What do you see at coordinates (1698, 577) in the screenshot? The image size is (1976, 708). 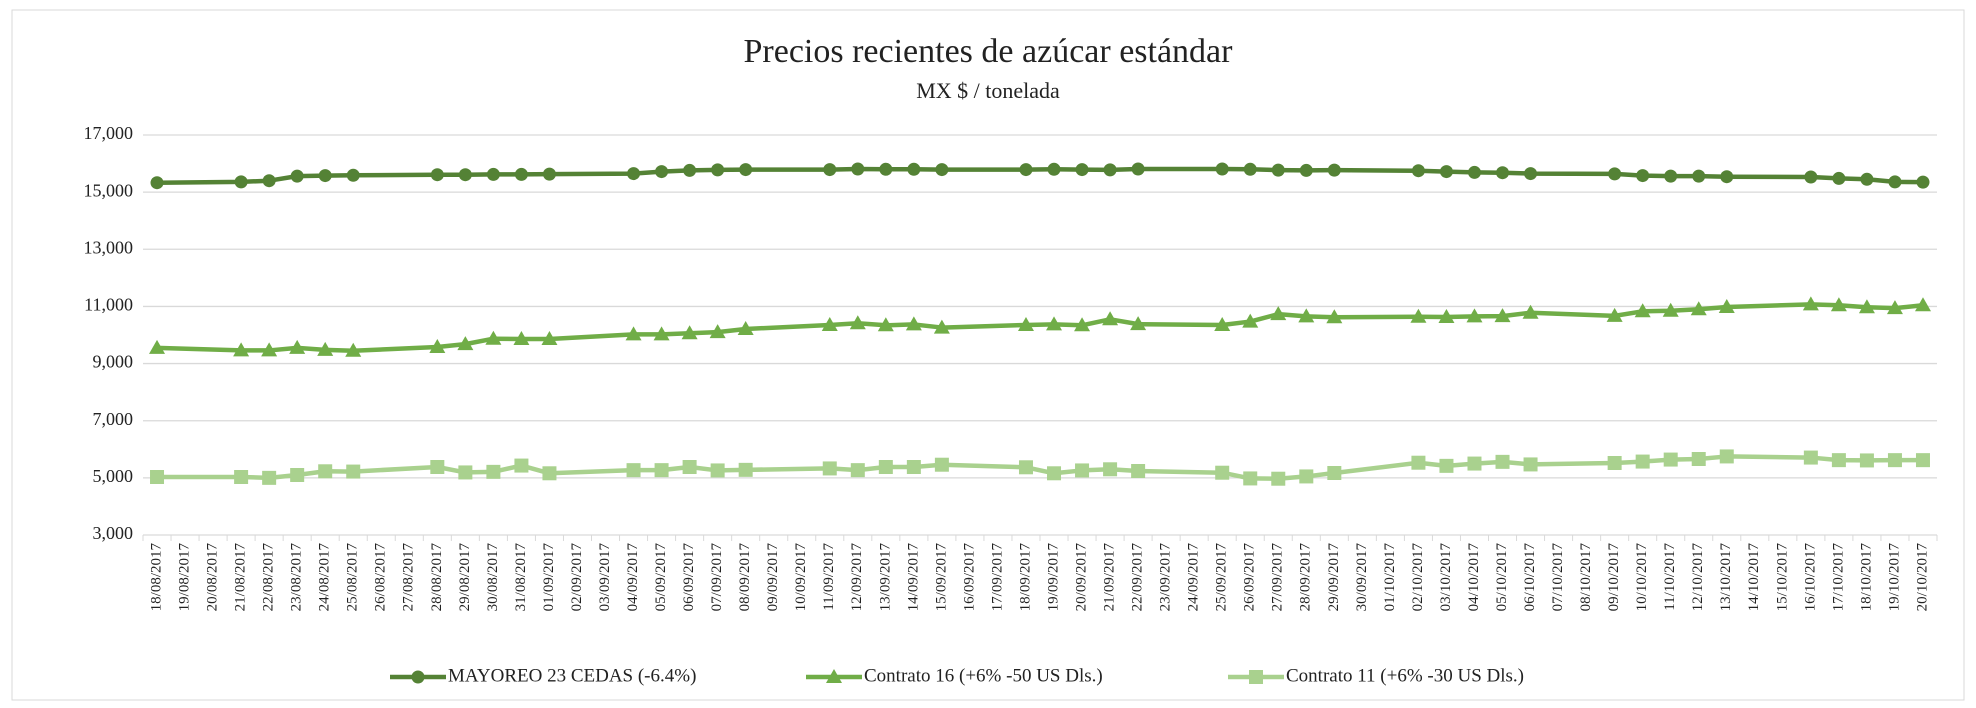 I see `x-tick-label: 12/10/2017` at bounding box center [1698, 577].